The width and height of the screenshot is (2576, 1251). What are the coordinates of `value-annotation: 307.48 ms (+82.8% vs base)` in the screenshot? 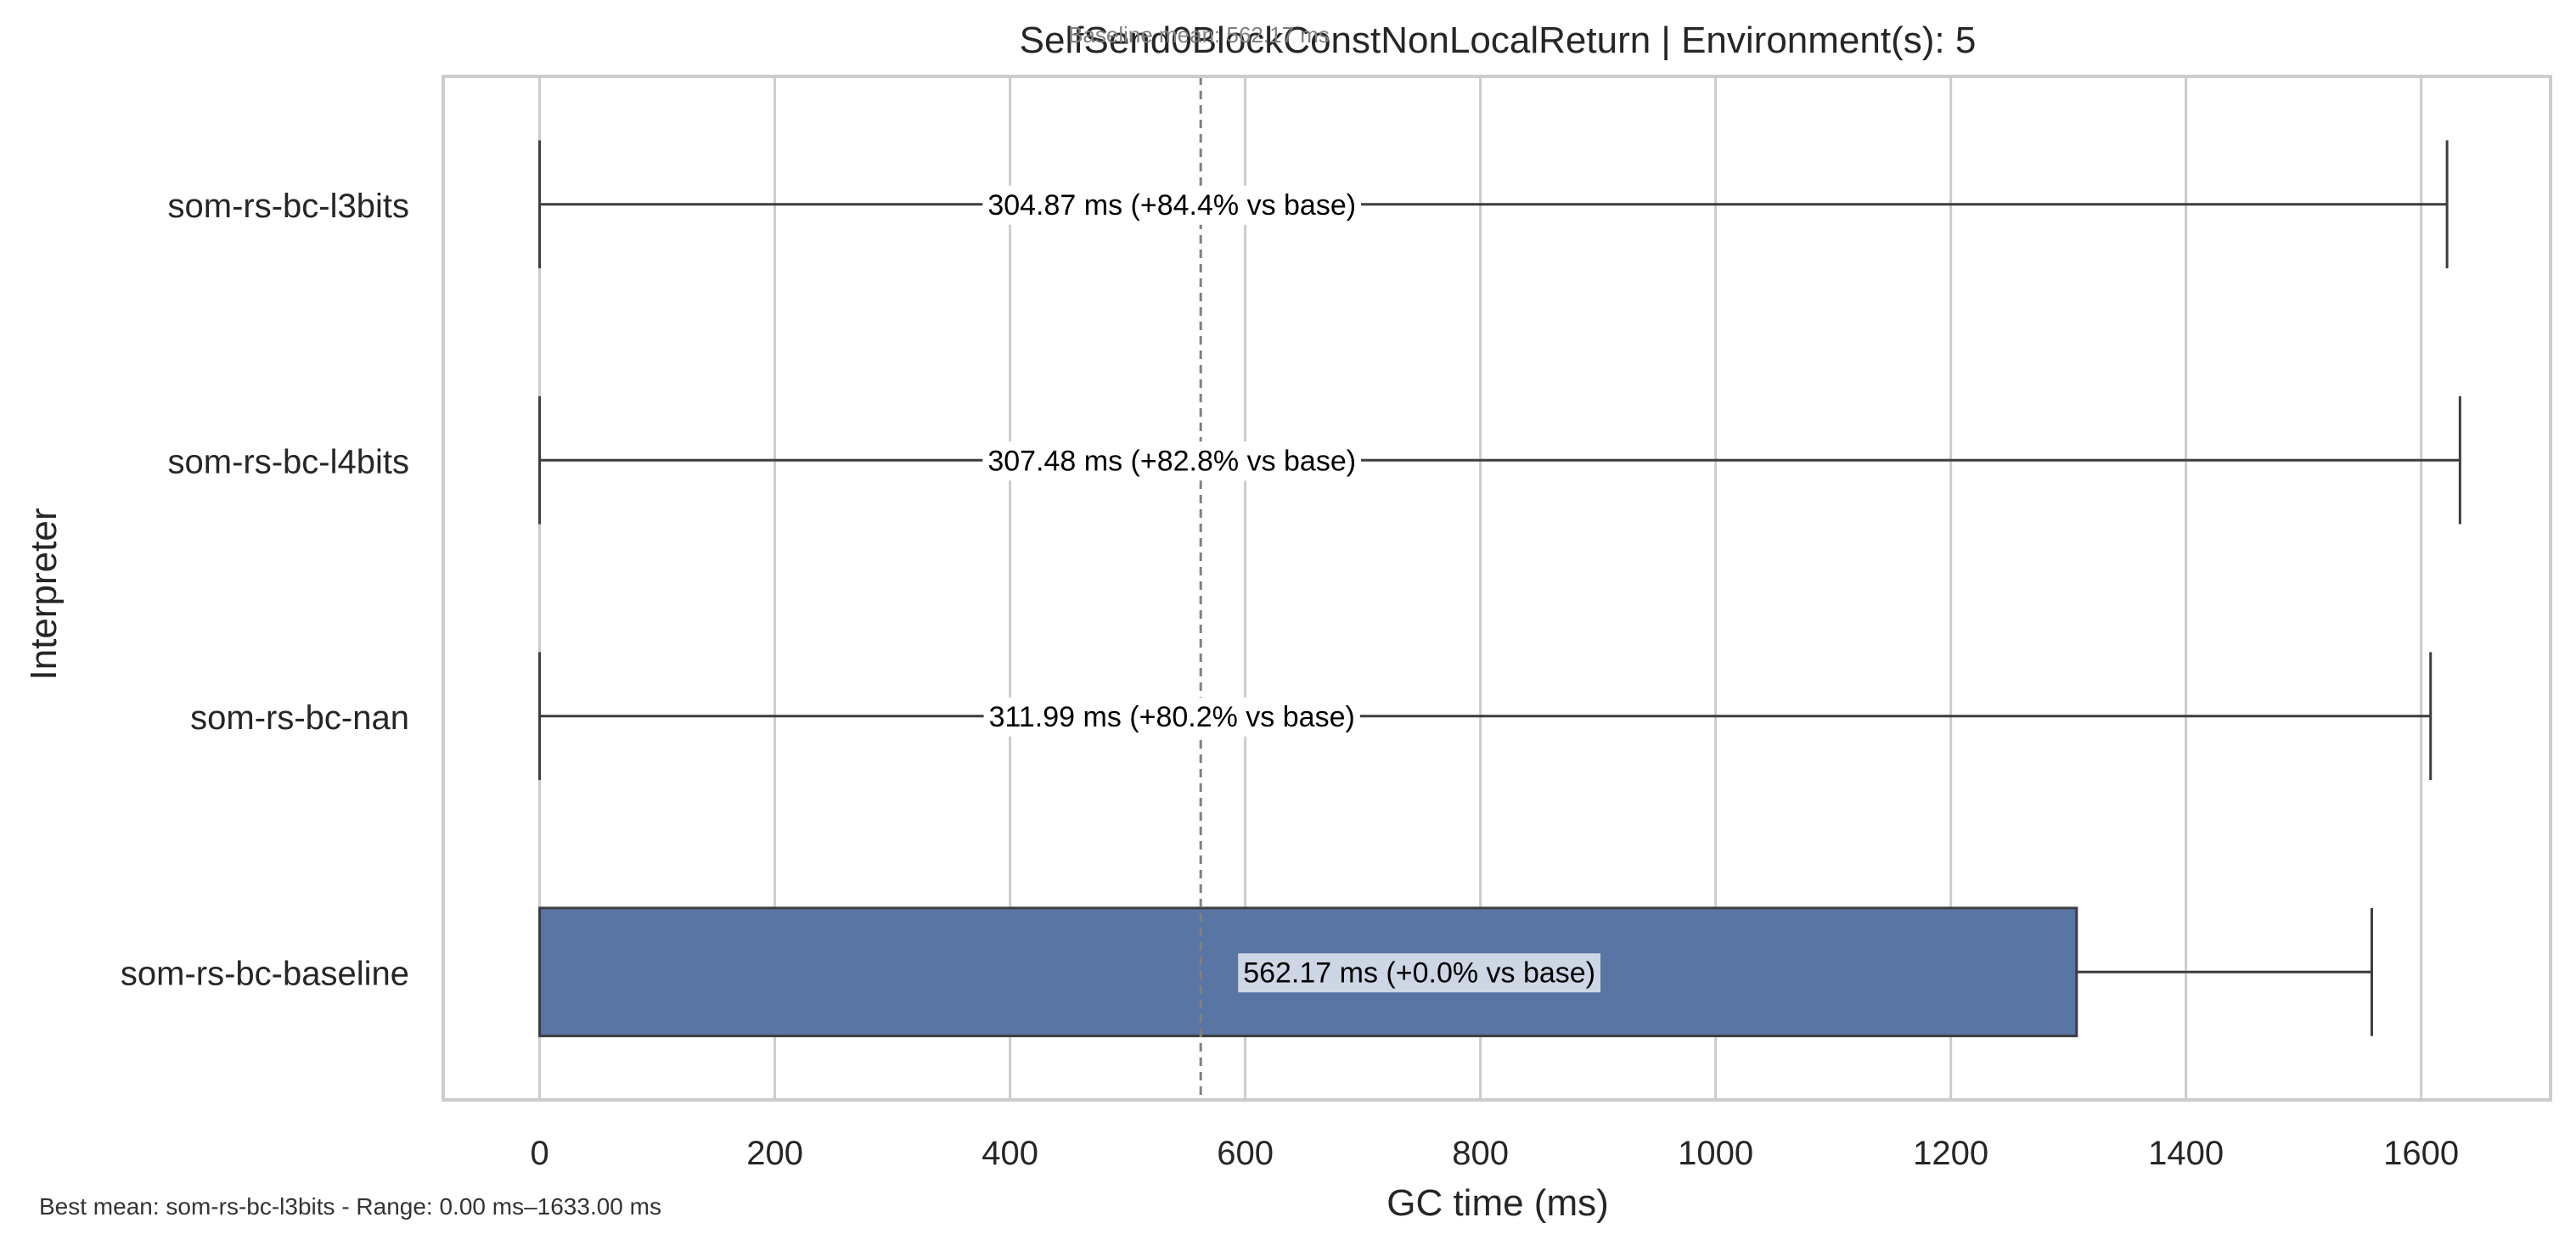 It's located at (1171, 461).